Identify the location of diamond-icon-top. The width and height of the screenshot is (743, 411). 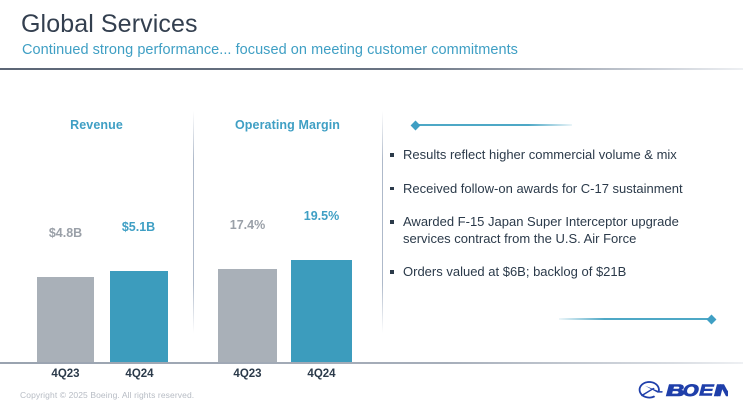
(415, 125).